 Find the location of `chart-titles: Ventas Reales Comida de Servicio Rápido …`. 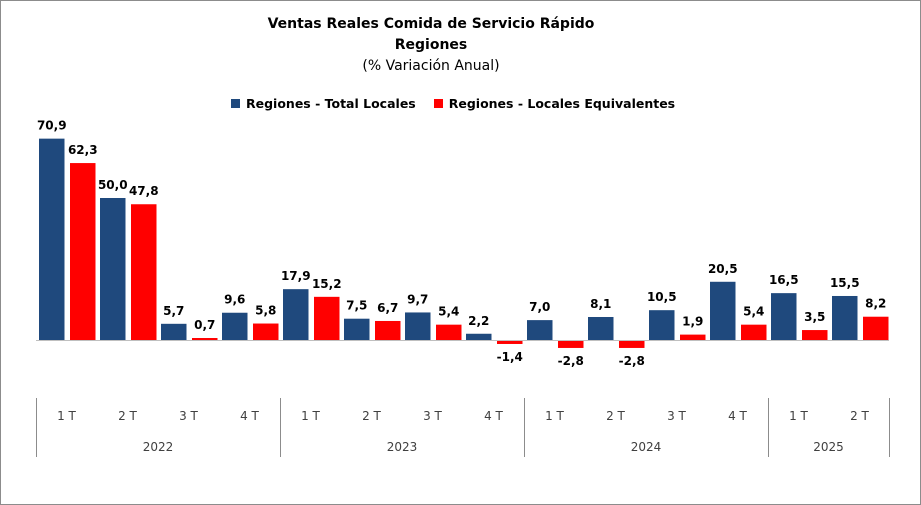

chart-titles: Ventas Reales Comida de Servicio Rápido … is located at coordinates (431, 45).